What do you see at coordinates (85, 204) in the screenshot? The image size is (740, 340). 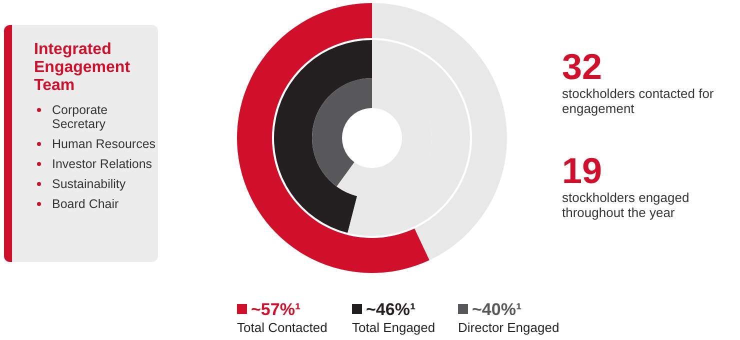 I see `text: Board Chair` at bounding box center [85, 204].